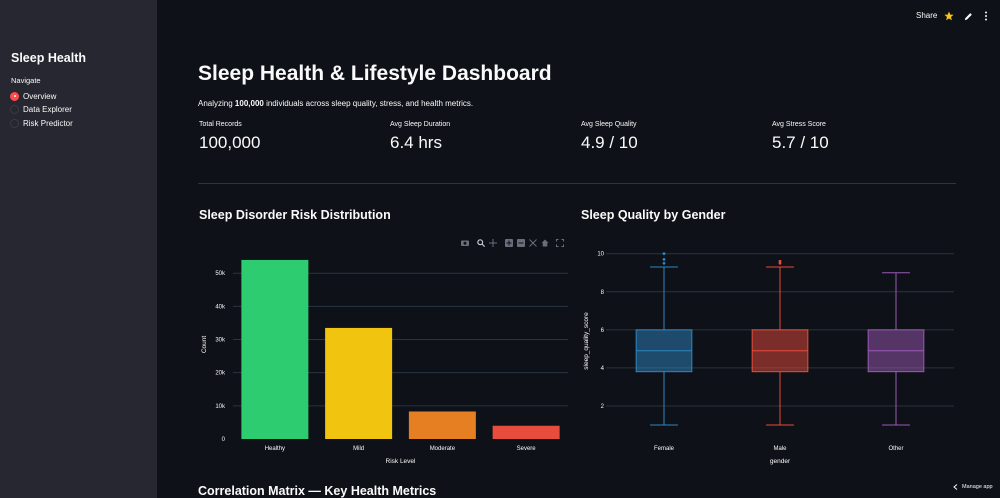  I want to click on chart-modebar, so click(512, 242).